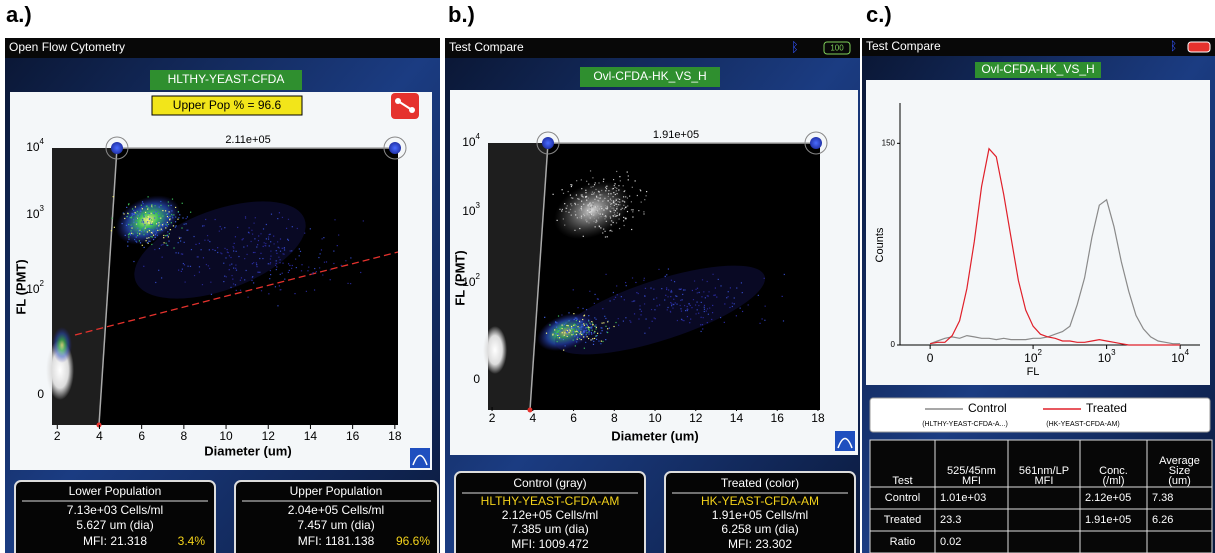 This screenshot has width=1215, height=553. What do you see at coordinates (889, 142) in the screenshot?
I see `y-tick-label: 150` at bounding box center [889, 142].